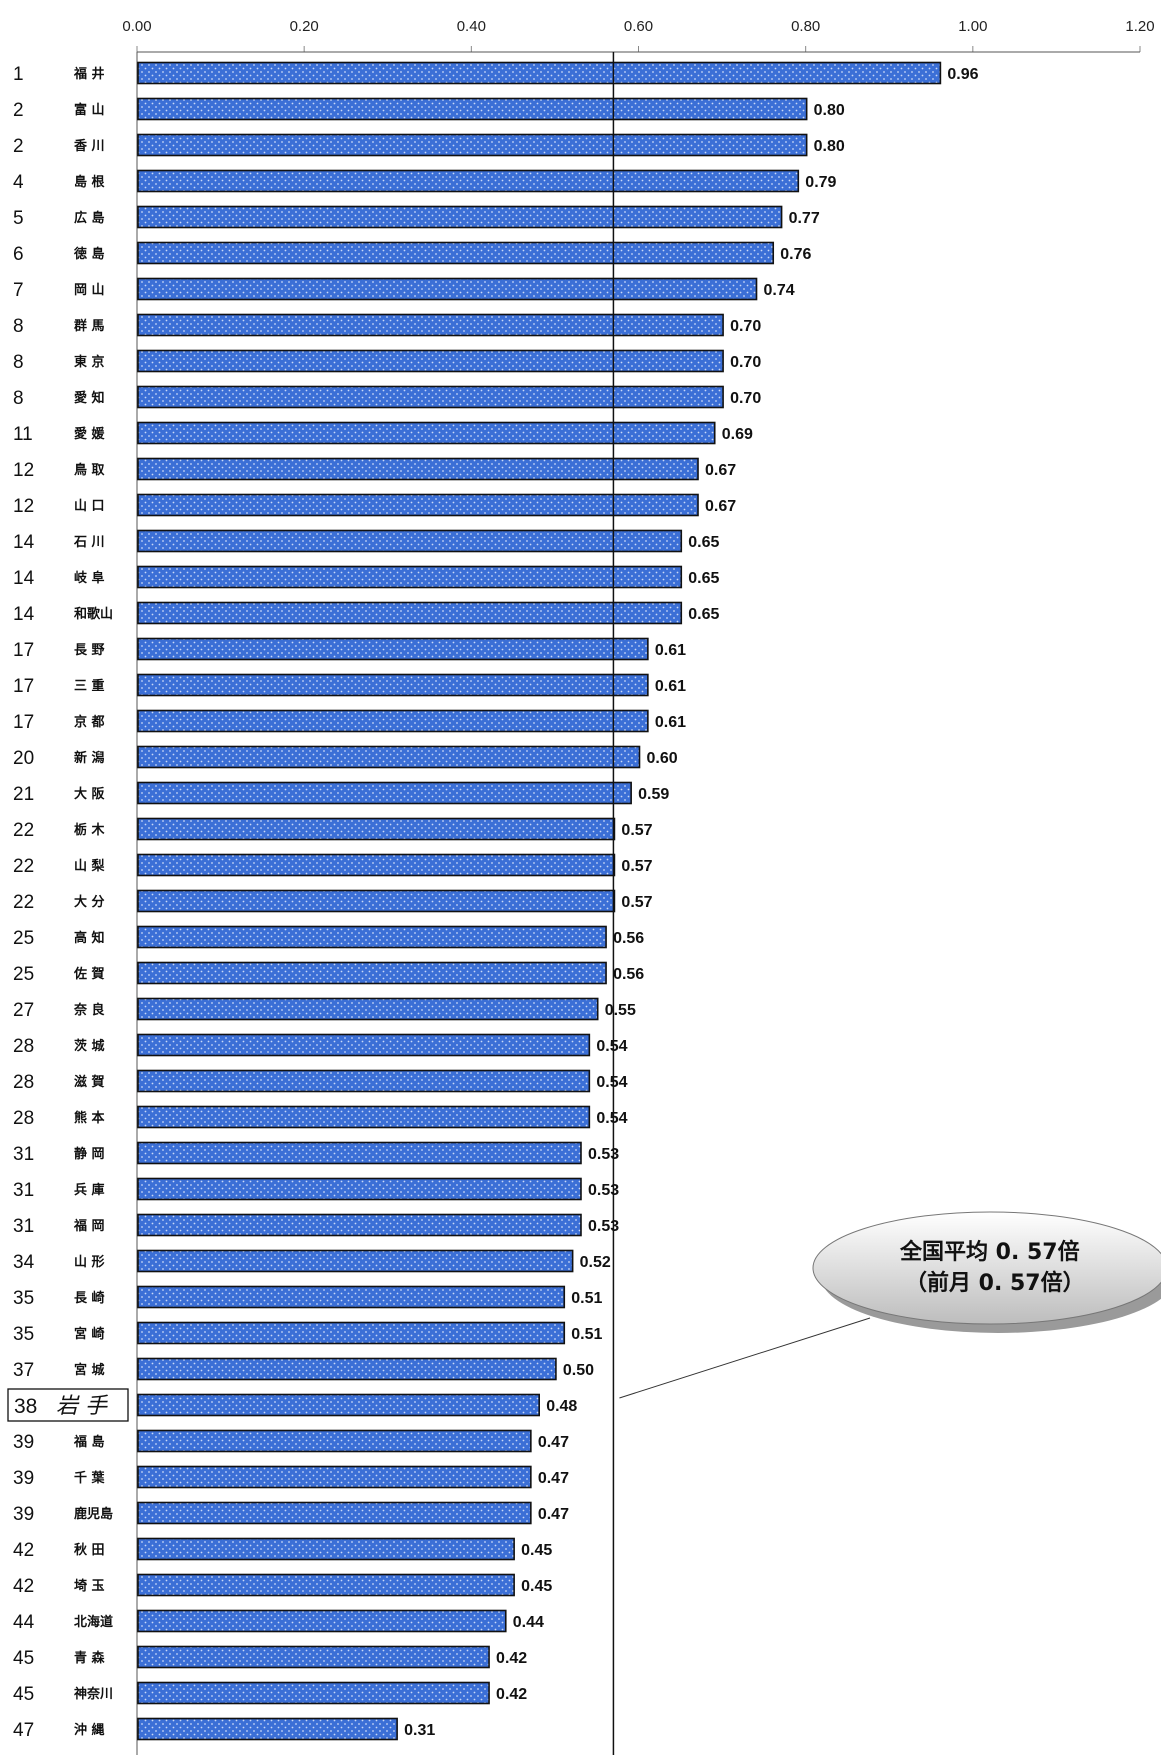 Image resolution: width=1161 pixels, height=1755 pixels. I want to click on rank-label: 11, so click(23, 434).